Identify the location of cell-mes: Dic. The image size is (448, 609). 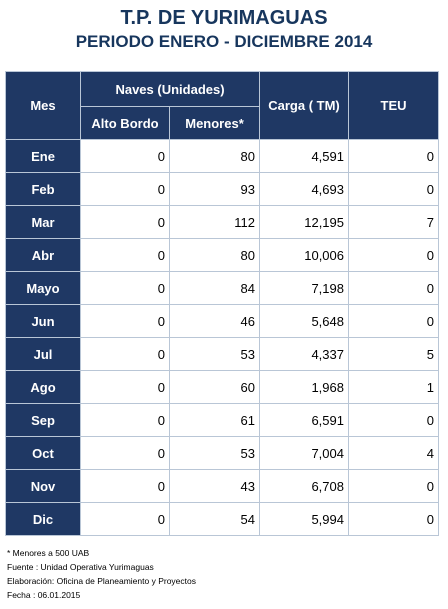
(43, 519).